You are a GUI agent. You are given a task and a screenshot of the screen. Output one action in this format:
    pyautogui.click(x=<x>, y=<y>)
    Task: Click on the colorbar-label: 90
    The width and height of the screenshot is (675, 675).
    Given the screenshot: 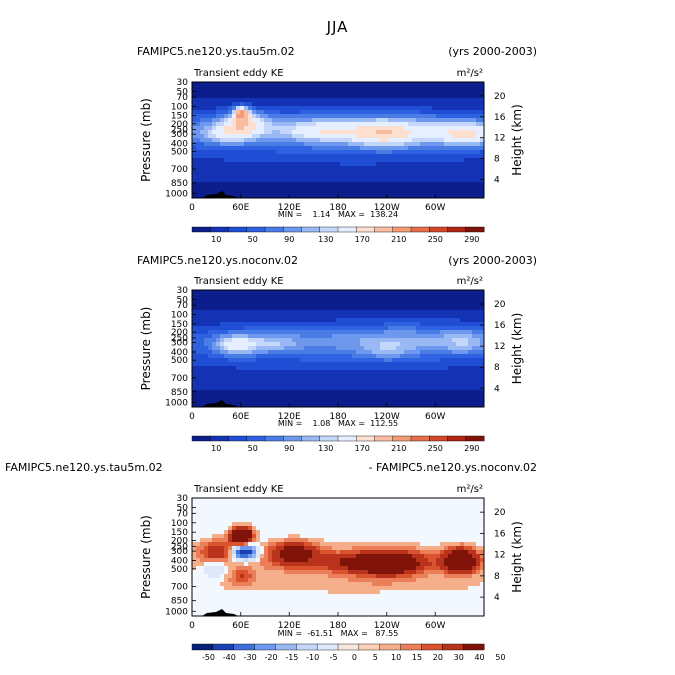 What is the action you would take?
    pyautogui.click(x=289, y=239)
    